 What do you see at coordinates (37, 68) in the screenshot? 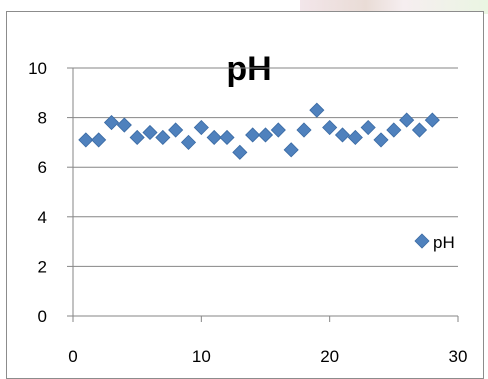
I see `y-tick-label: 10` at bounding box center [37, 68].